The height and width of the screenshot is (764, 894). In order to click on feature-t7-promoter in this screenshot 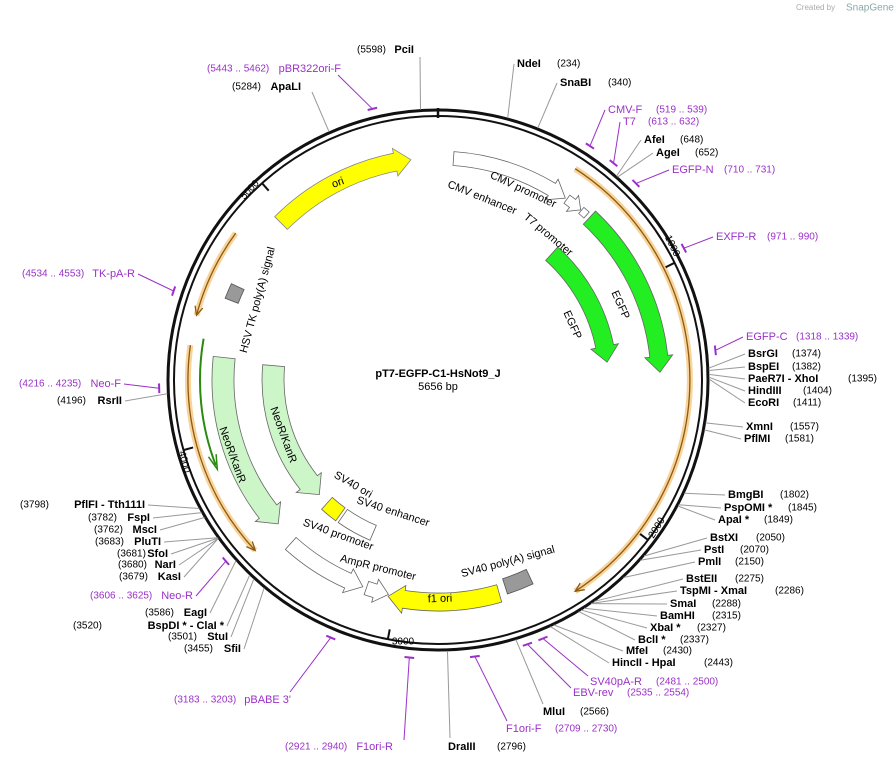, I will do `click(584, 212)`.